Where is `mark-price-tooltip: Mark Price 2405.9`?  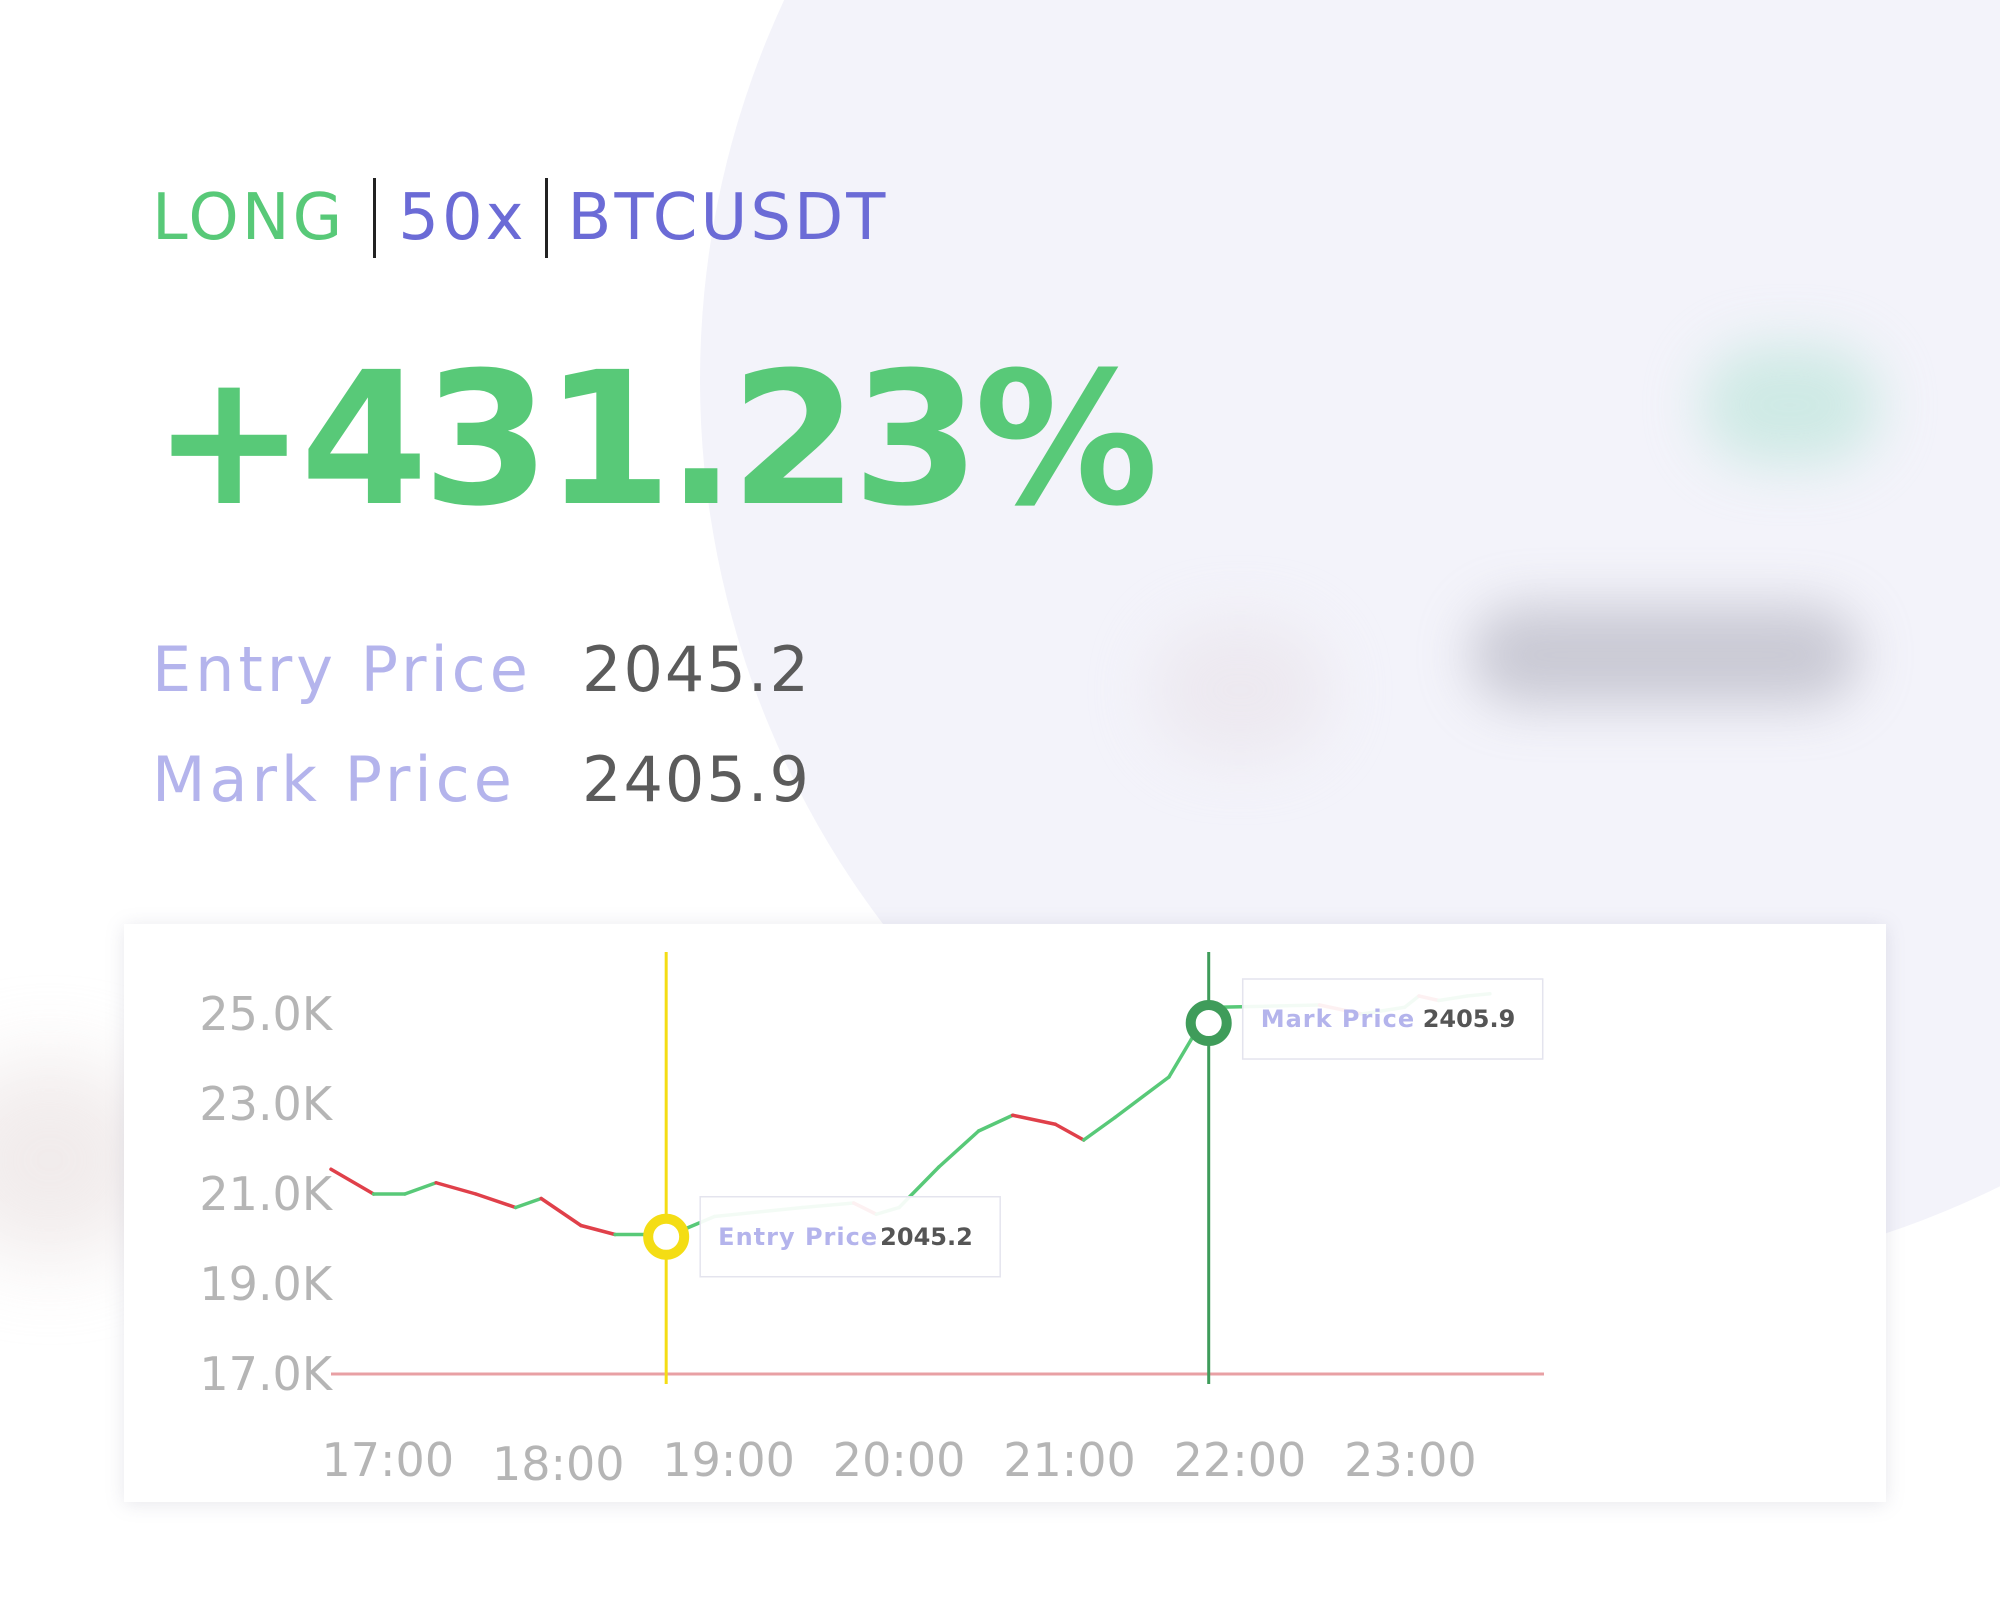 mark-price-tooltip: Mark Price 2405.9 is located at coordinates (1392, 1019).